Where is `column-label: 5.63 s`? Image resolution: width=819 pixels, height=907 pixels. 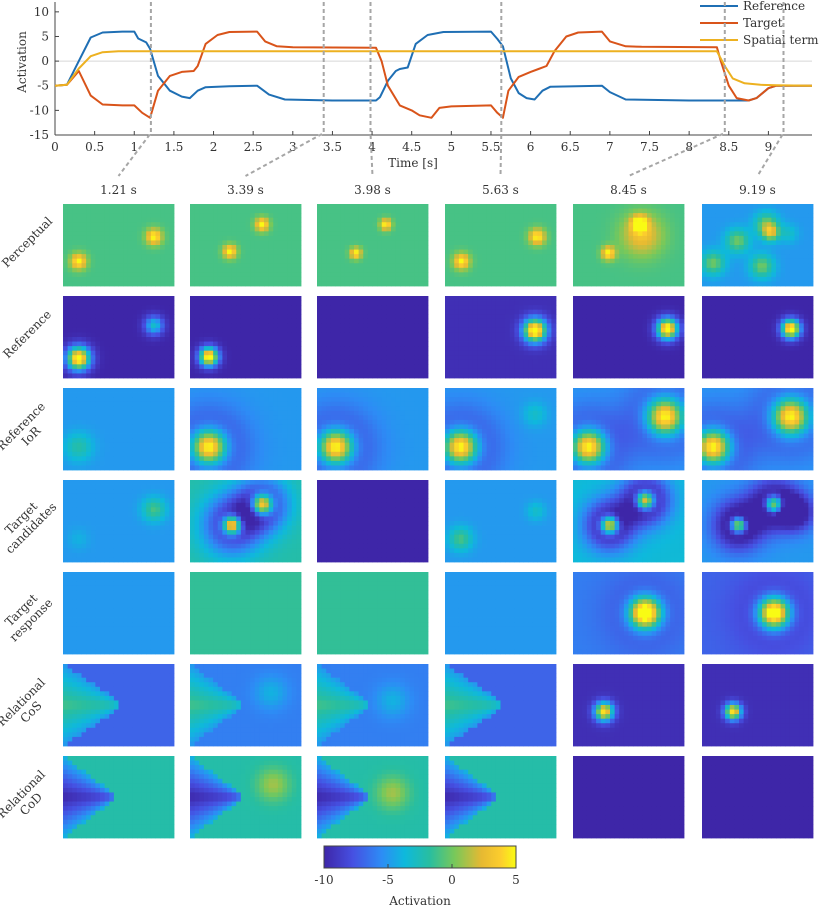 column-label: 5.63 s is located at coordinates (500, 190).